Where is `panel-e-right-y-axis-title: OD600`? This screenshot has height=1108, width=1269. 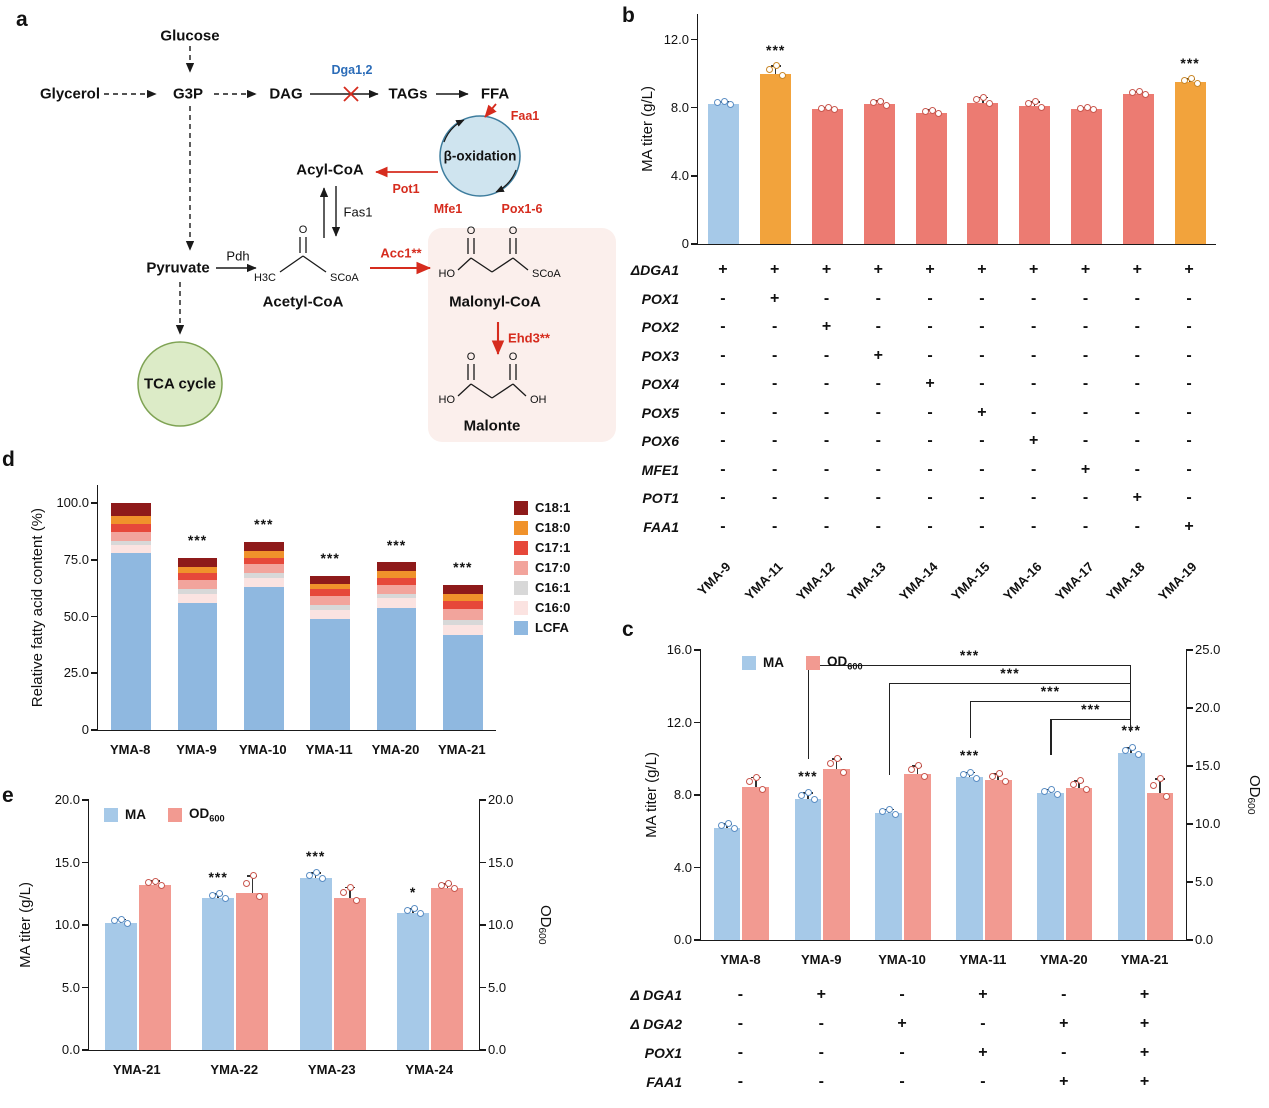
panel-e-right-y-axis-title: OD600 is located at coordinates (545, 925).